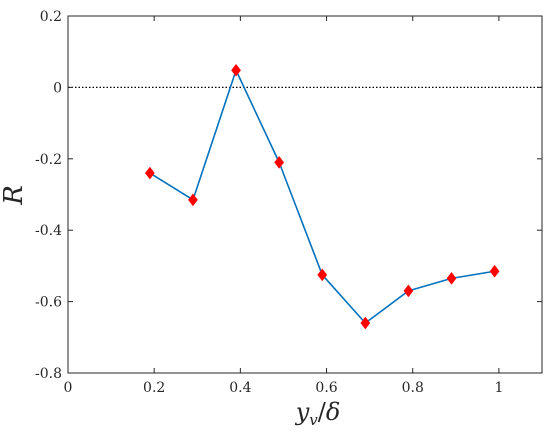 The width and height of the screenshot is (550, 438). I want to click on y-tick-label: -0.2, so click(48, 160).